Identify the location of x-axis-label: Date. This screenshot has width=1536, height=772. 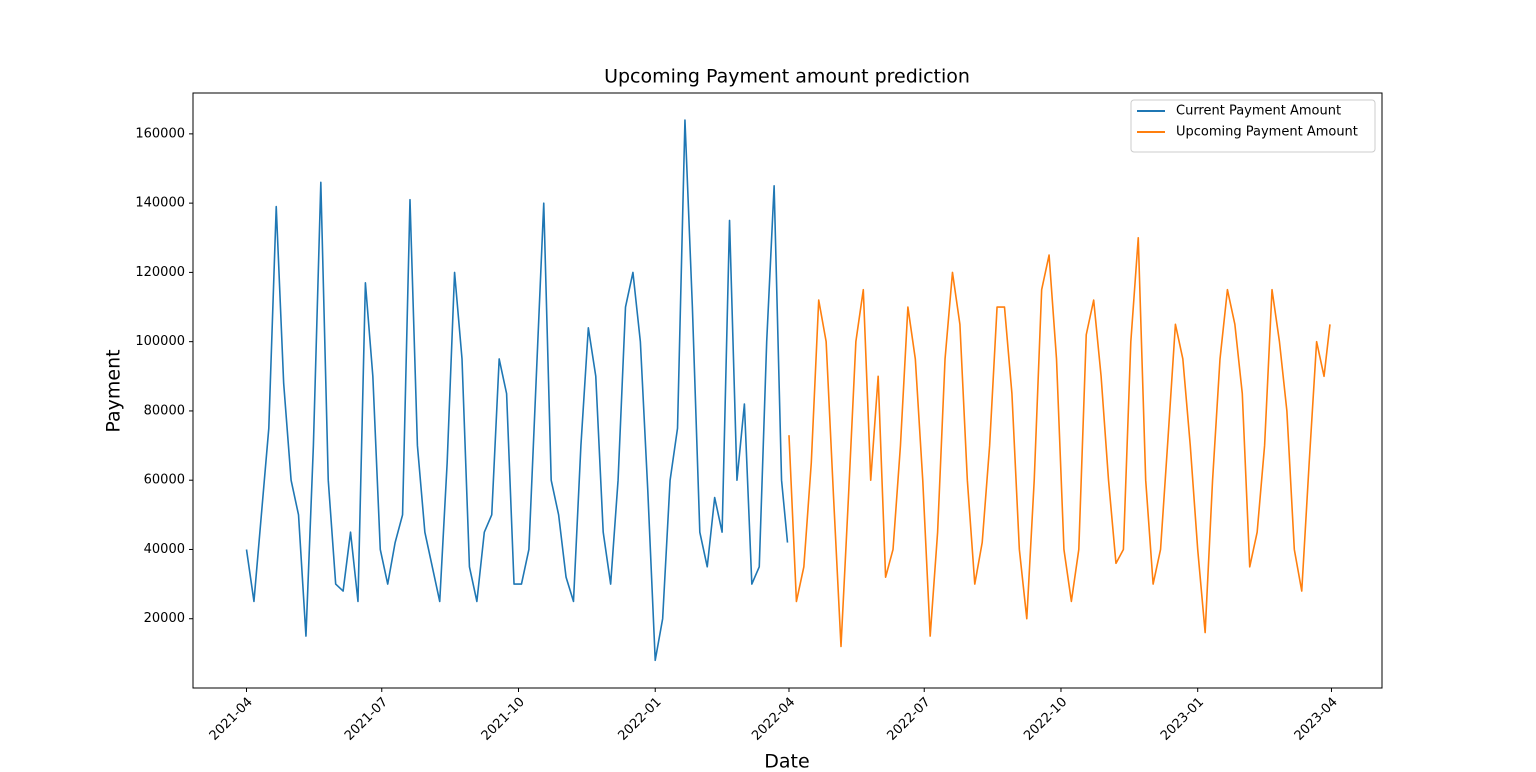
(786, 761).